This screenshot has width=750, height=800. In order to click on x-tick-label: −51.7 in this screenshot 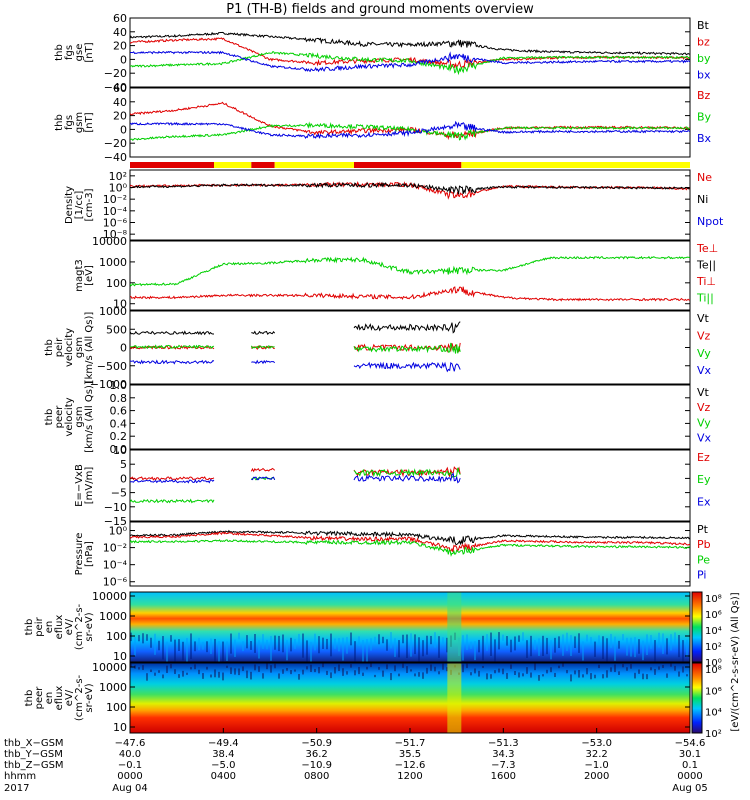, I will do `click(410, 743)`.